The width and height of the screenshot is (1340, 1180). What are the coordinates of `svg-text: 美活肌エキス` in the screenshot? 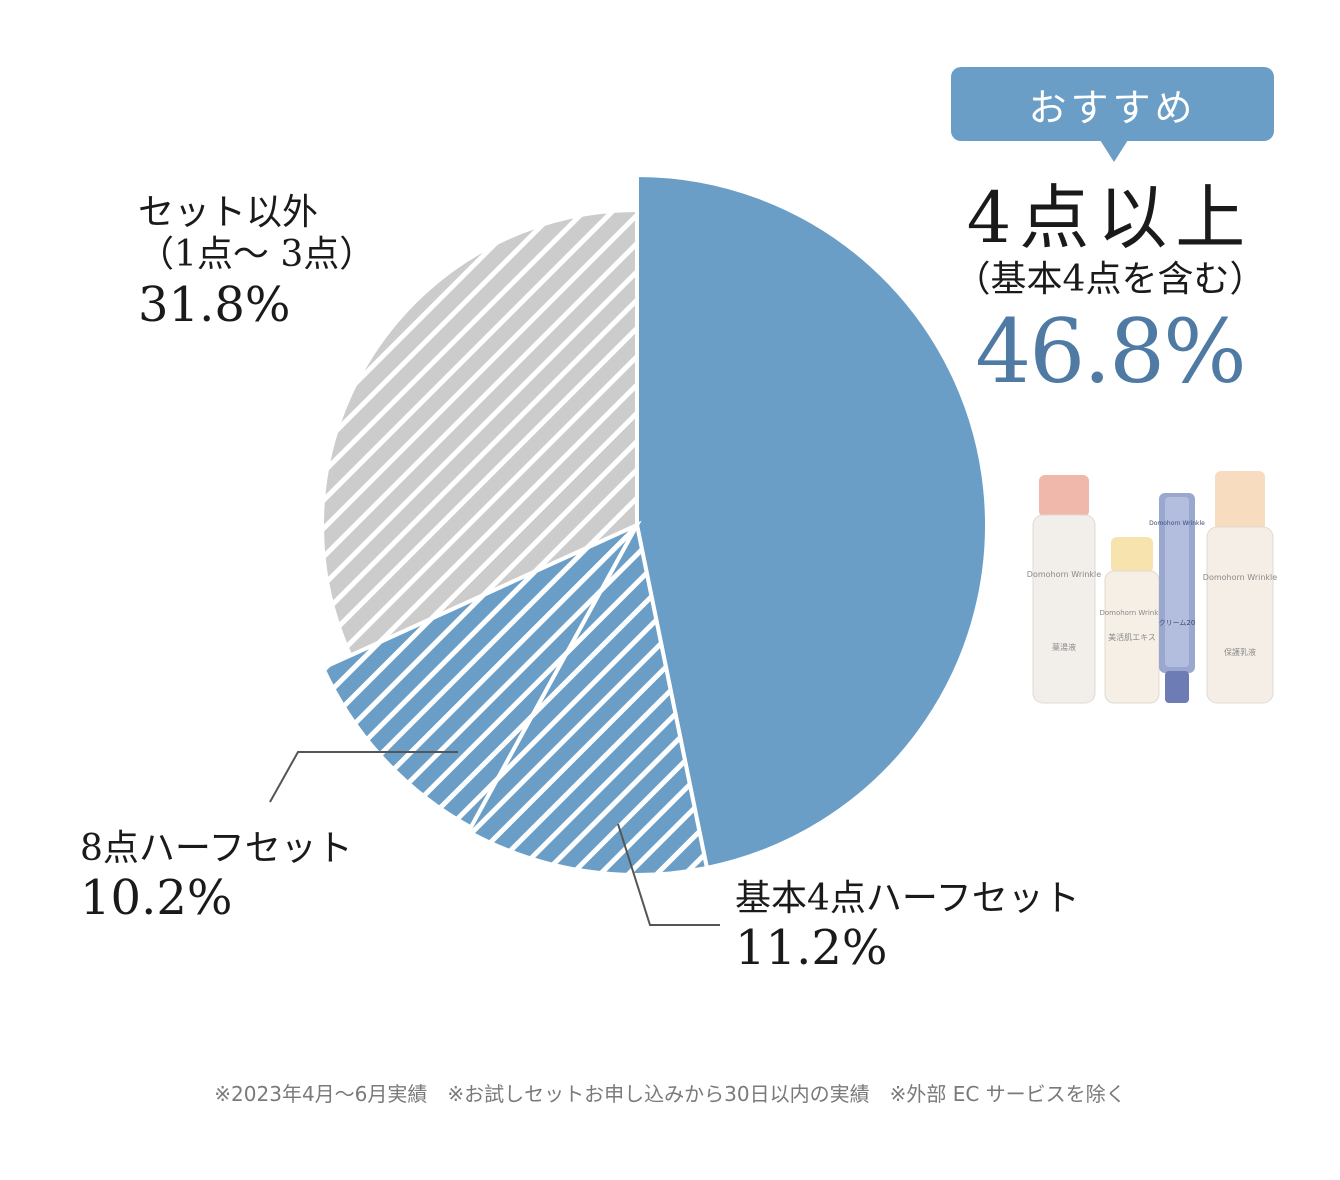 It's located at (1132, 637).